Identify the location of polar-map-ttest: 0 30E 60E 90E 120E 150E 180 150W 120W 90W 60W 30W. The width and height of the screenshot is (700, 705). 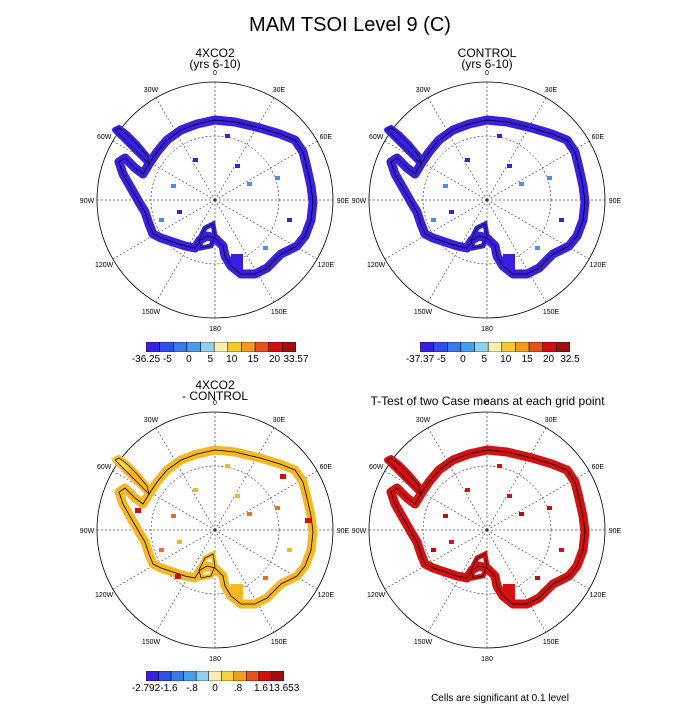
(487, 531).